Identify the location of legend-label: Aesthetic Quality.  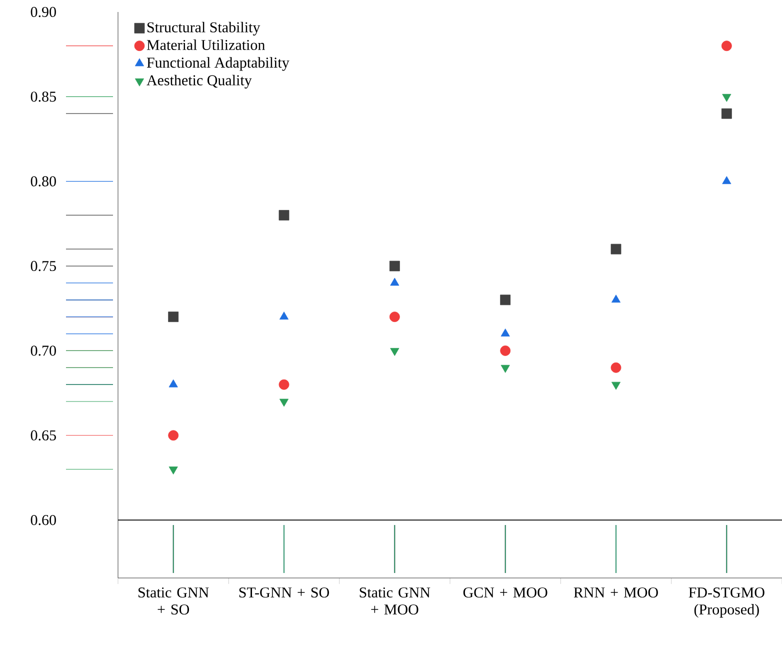
(199, 81).